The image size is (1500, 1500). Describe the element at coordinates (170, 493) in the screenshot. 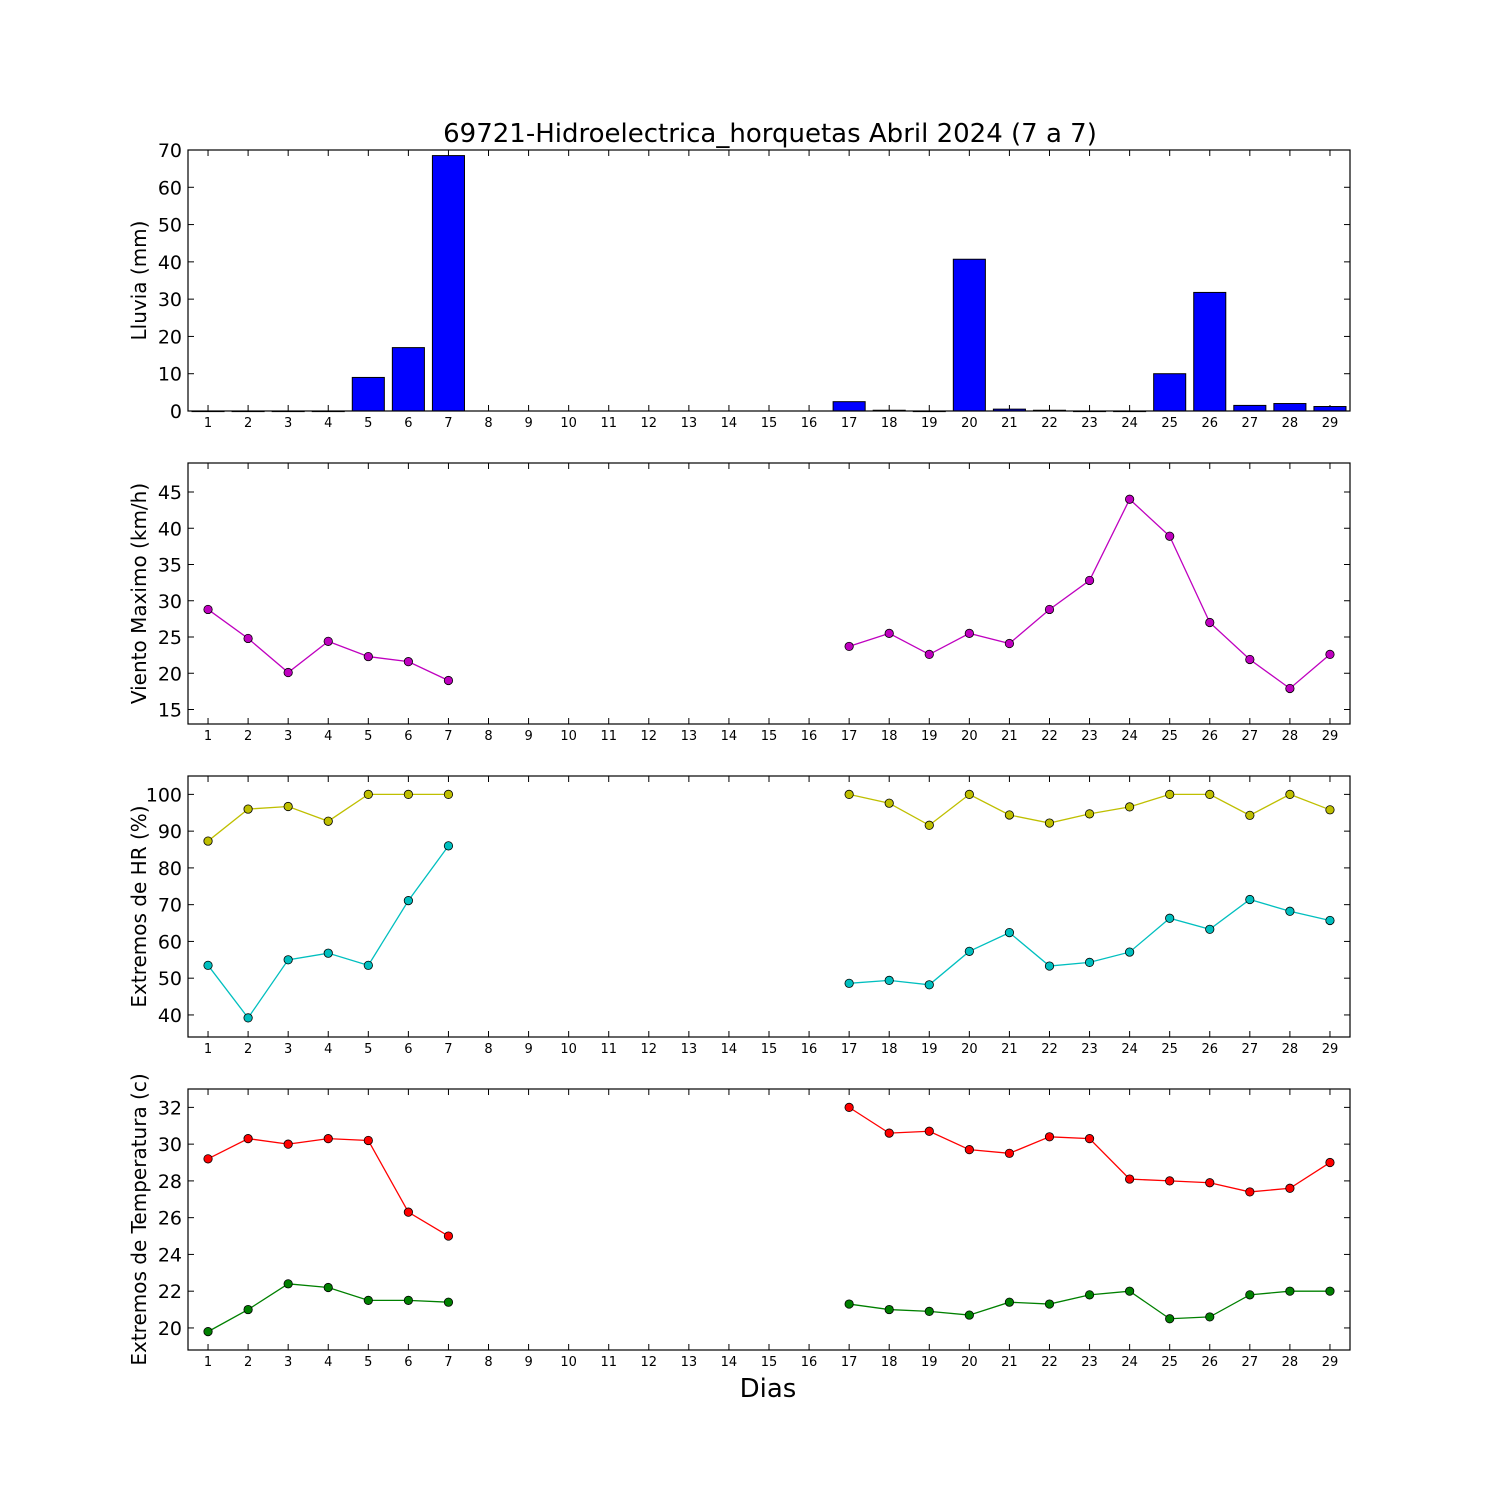

I see `y-tick-label: 45` at that location.